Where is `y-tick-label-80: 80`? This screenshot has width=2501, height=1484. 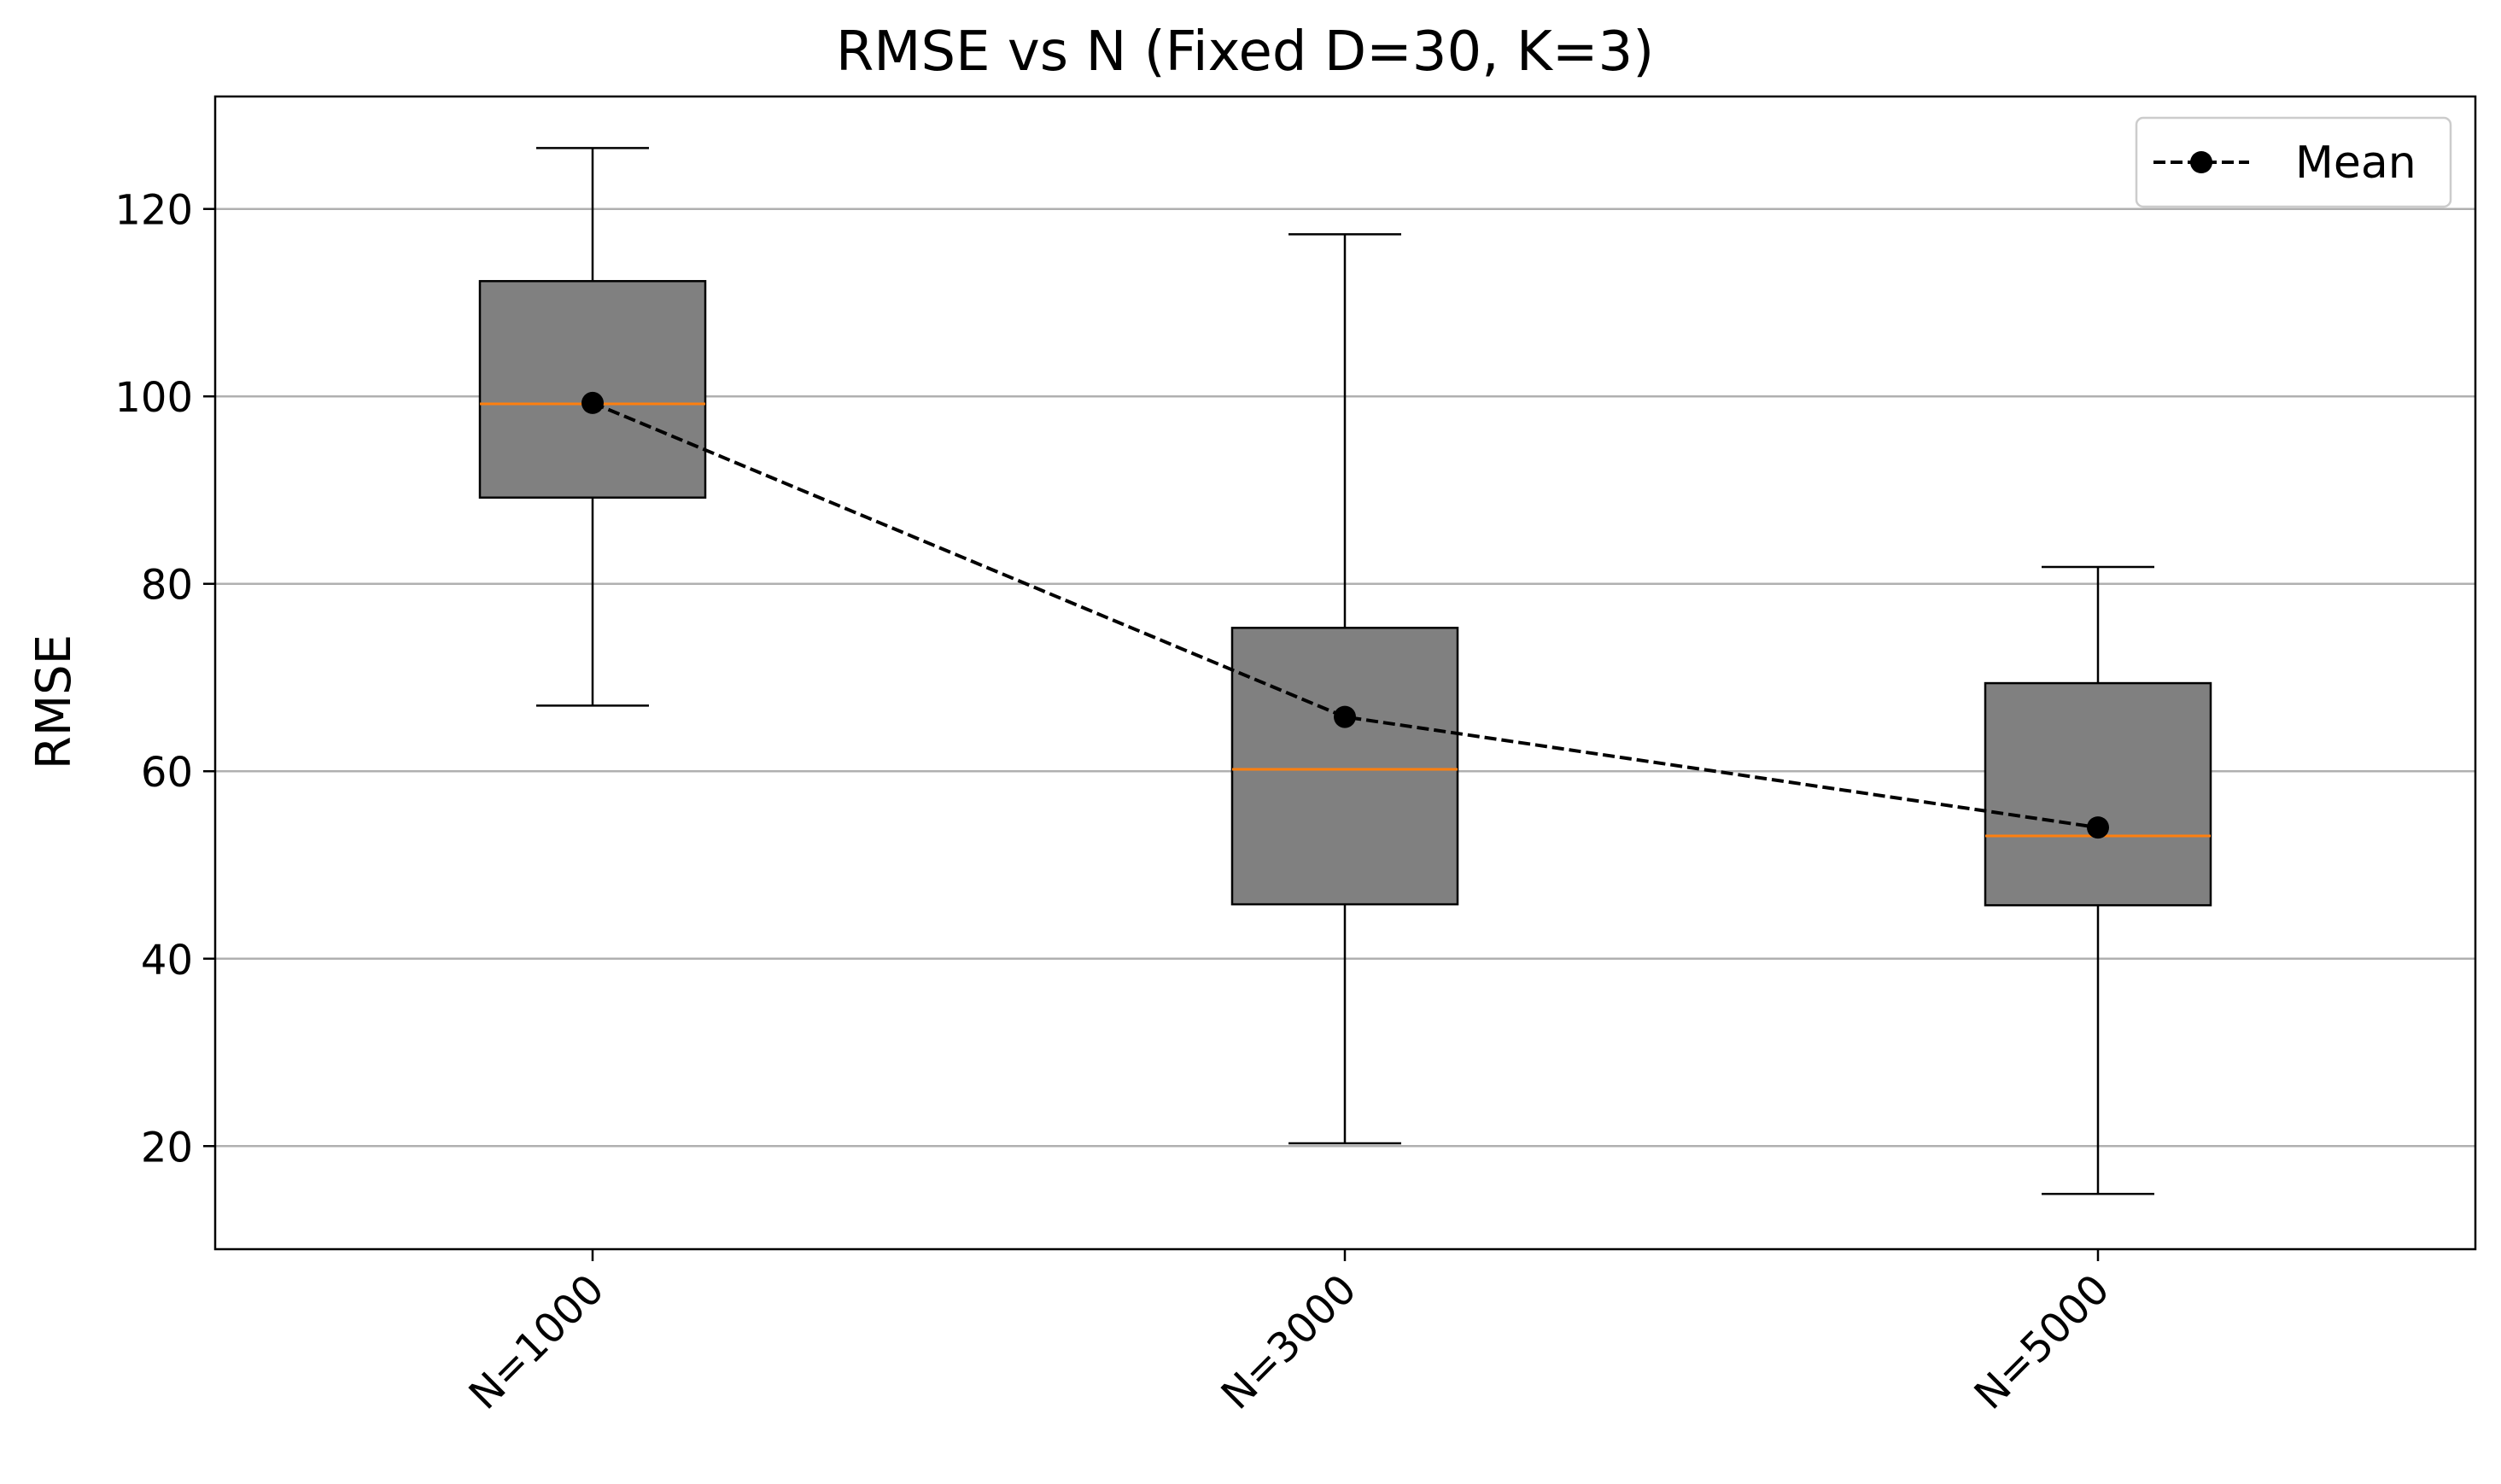
y-tick-label-80: 80 is located at coordinates (167, 586).